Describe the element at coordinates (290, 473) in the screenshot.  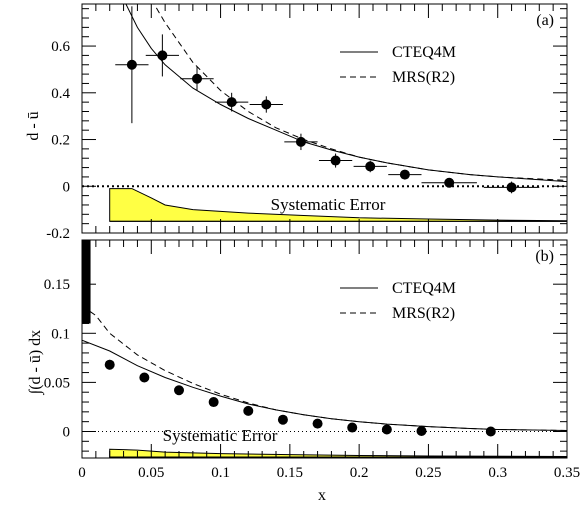
I see `x-tick-label: 0.15` at that location.